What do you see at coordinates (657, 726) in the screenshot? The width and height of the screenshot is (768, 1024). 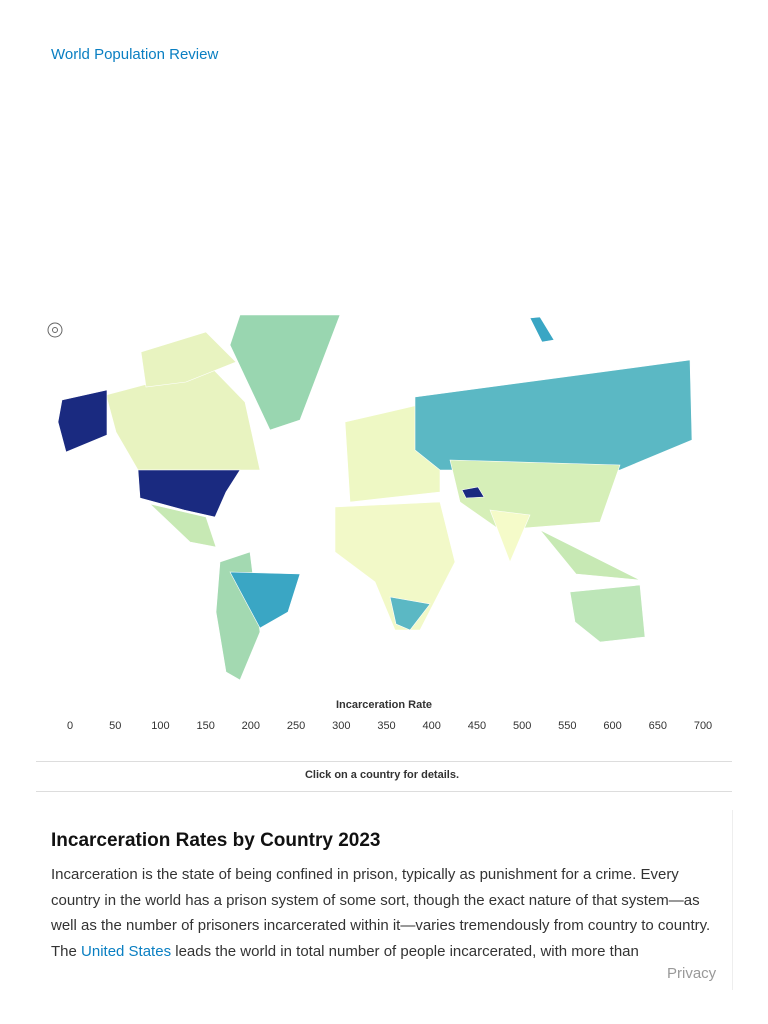 I see `legend-tick: 650` at bounding box center [657, 726].